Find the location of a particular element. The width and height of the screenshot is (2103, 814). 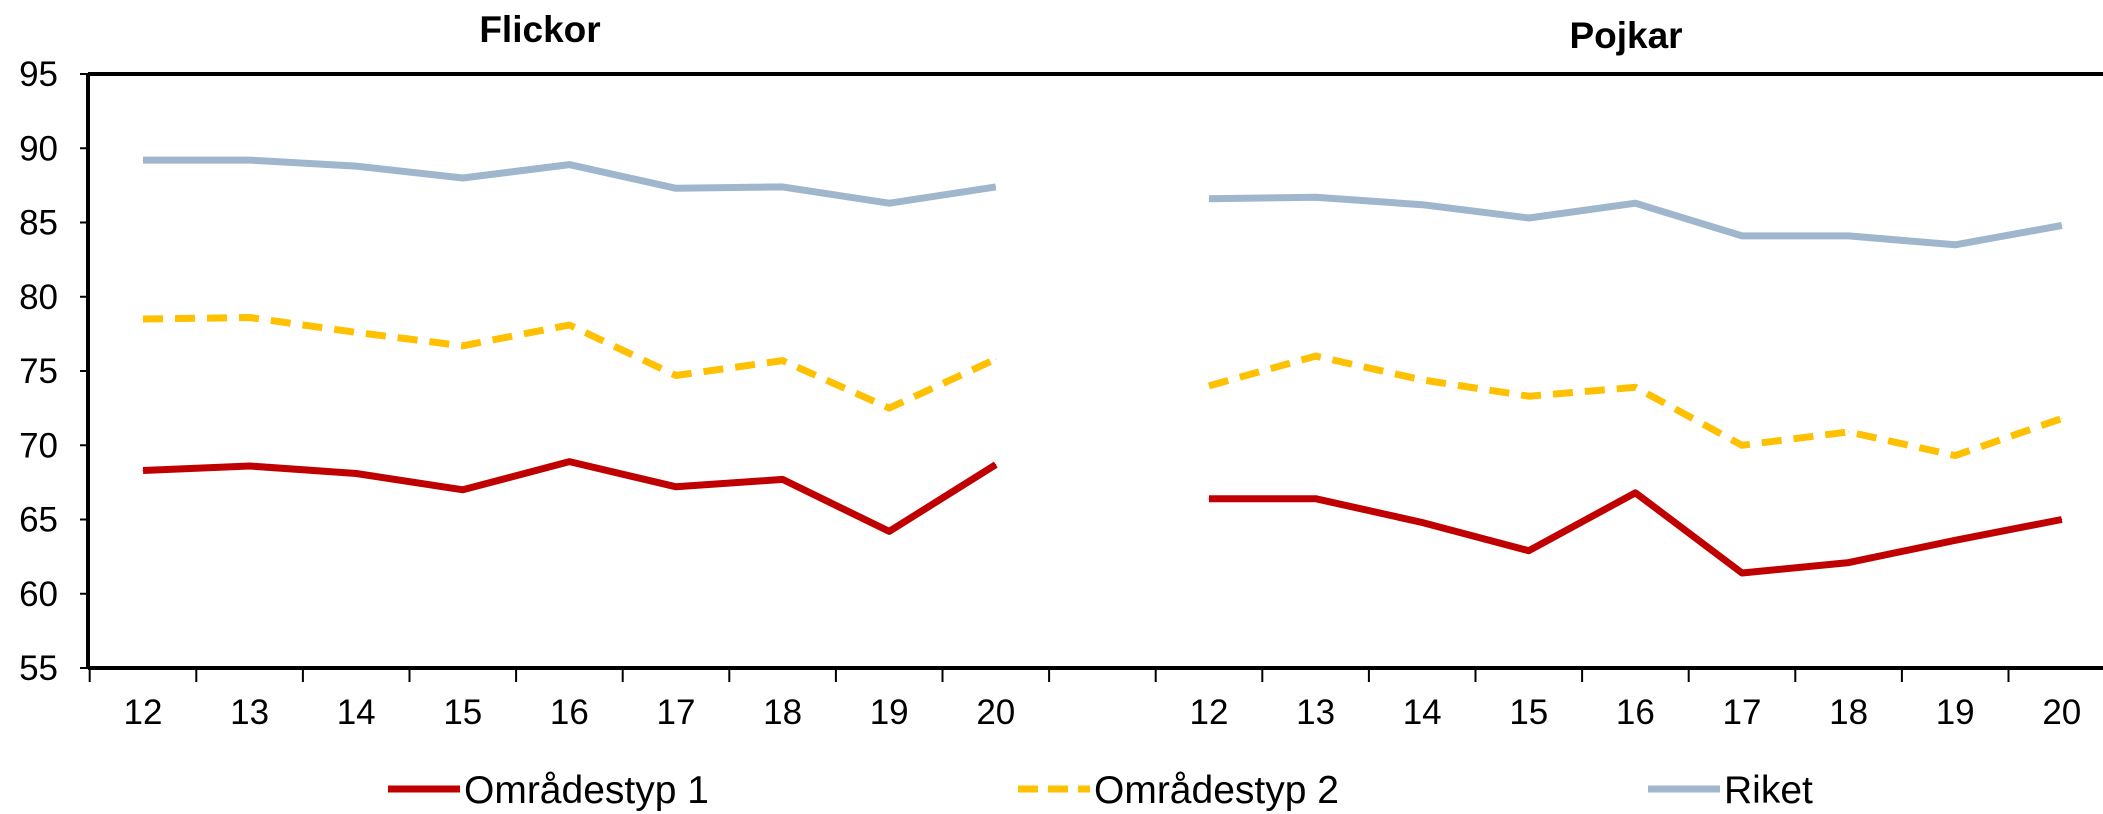

panel-title: Flickor is located at coordinates (539, 29).